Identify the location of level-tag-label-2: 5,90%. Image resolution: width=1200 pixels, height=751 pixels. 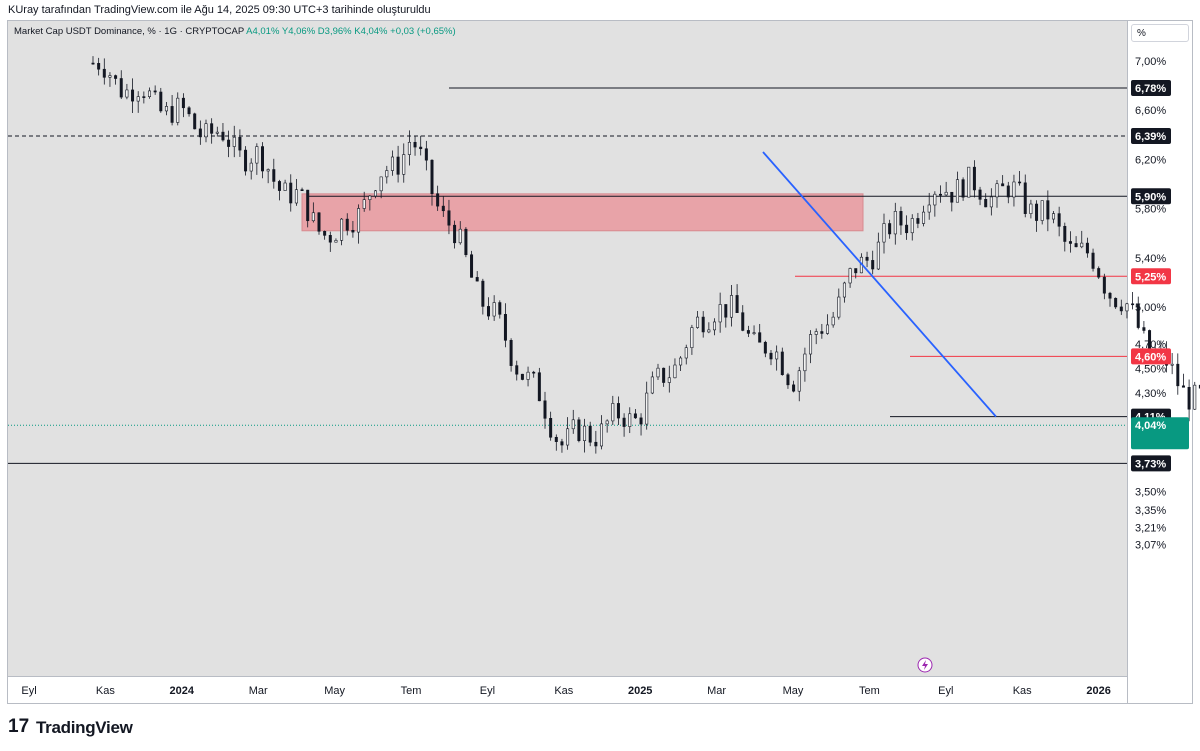
(1150, 197).